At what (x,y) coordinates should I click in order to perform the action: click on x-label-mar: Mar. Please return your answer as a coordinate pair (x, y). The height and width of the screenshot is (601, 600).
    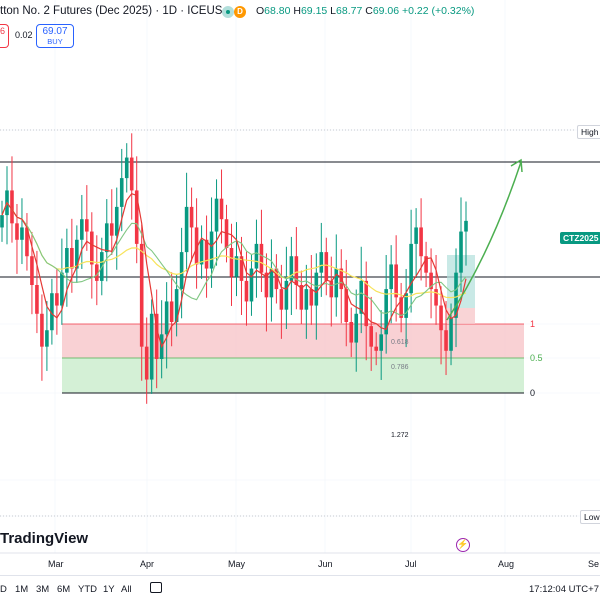
    Looking at the image, I should click on (56, 564).